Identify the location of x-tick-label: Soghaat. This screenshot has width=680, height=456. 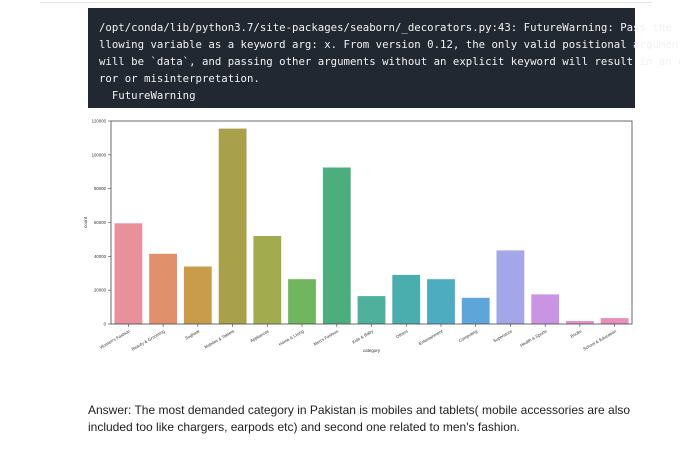
(192, 334).